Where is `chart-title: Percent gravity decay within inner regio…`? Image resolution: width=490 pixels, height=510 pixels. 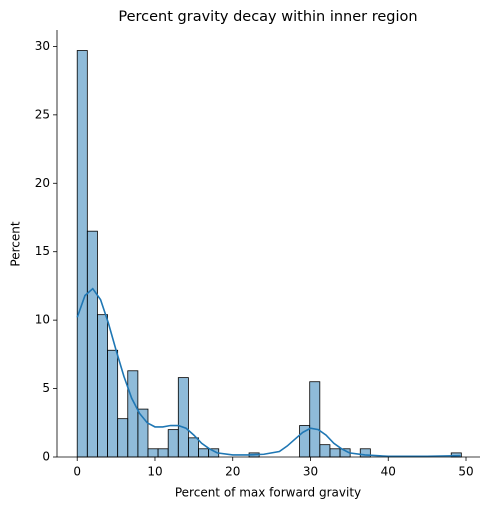 chart-title: Percent gravity decay within inner regio… is located at coordinates (267, 17).